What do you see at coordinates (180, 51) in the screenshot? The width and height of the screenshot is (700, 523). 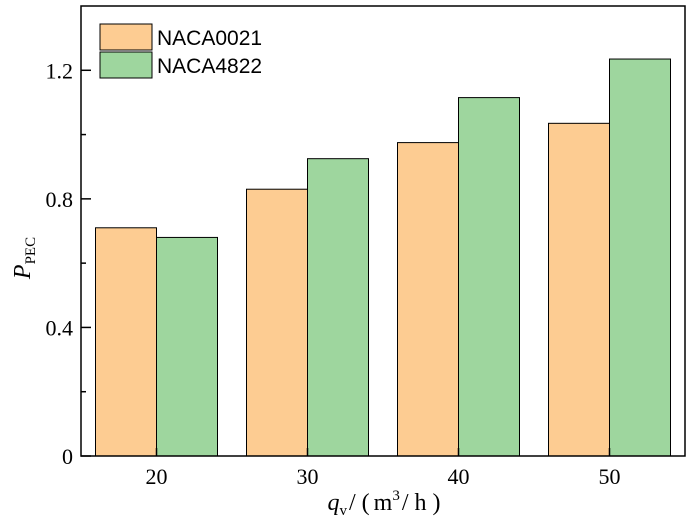 I see `legend: NACA0021 NACA4822` at bounding box center [180, 51].